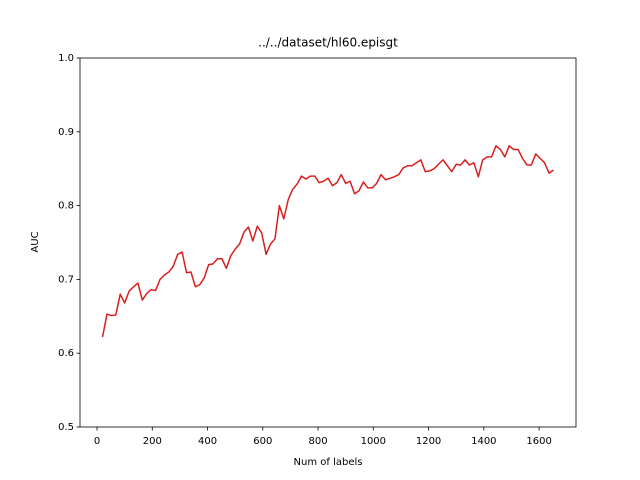  Describe the element at coordinates (66, 353) in the screenshot. I see `y-tick-label: 0.6` at that location.